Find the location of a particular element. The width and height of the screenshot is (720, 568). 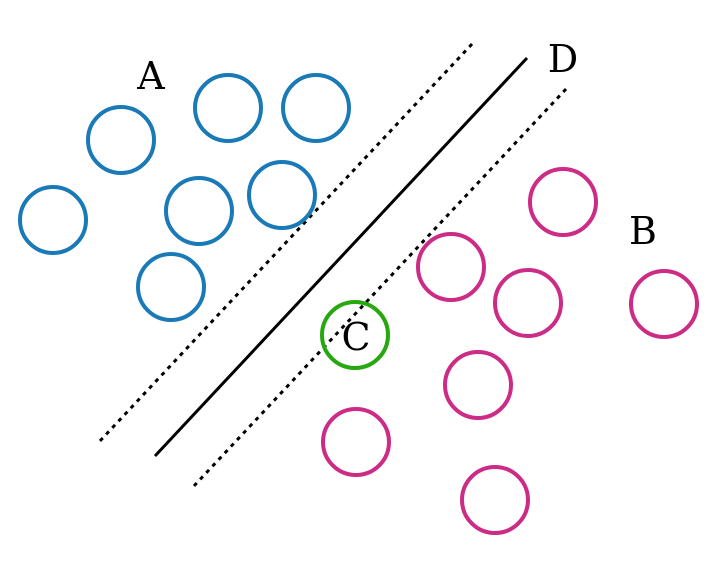

label-a: A is located at coordinates (150, 76).